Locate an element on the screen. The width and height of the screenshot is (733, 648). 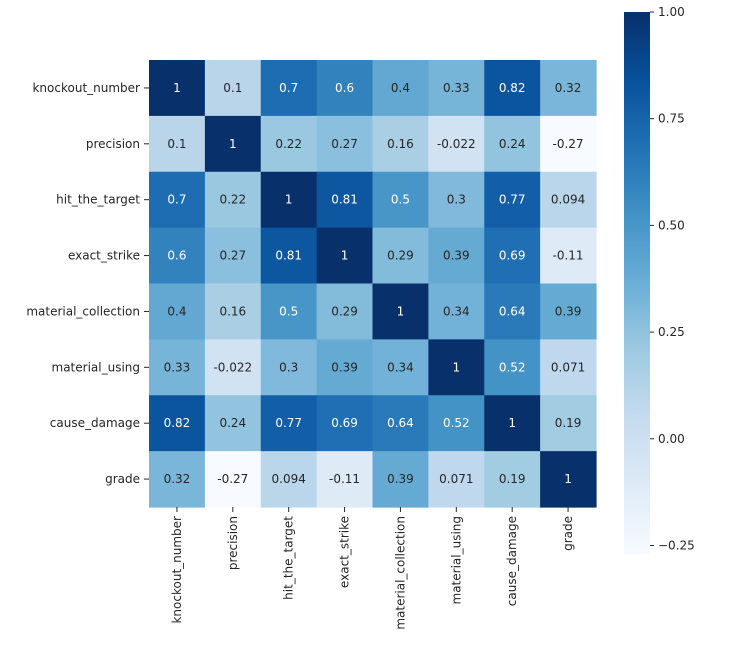
colorbar-tick-label: 1.00 is located at coordinates (671, 12).